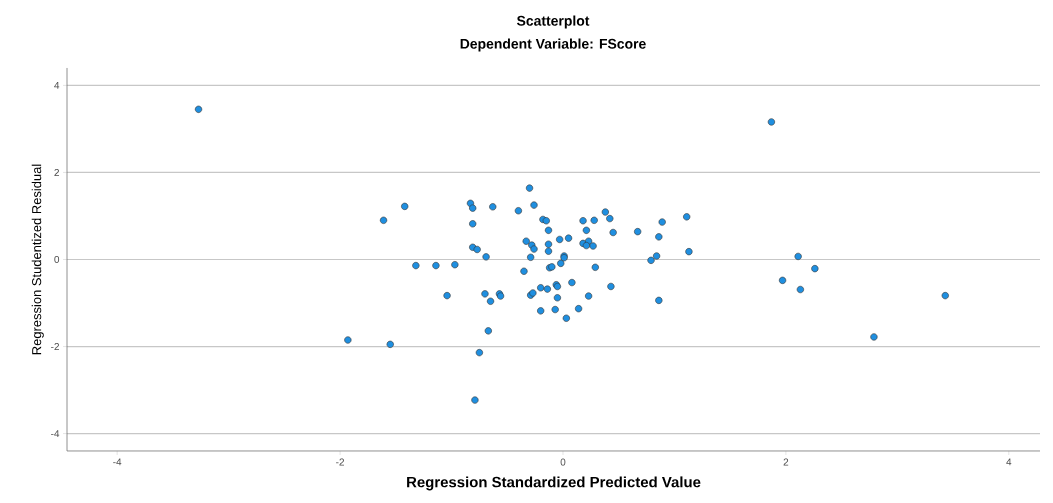 Image resolution: width=1053 pixels, height=503 pixels. Describe the element at coordinates (563, 462) in the screenshot. I see `x-tick-label: 0` at that location.